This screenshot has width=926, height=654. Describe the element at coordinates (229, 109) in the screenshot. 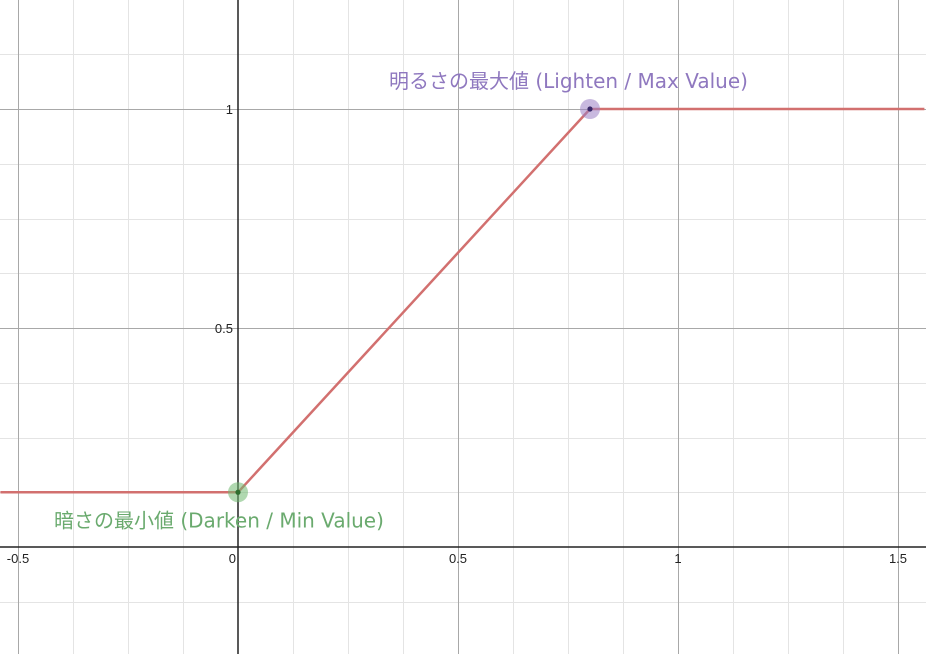

I see `y-tick-label: 1` at that location.